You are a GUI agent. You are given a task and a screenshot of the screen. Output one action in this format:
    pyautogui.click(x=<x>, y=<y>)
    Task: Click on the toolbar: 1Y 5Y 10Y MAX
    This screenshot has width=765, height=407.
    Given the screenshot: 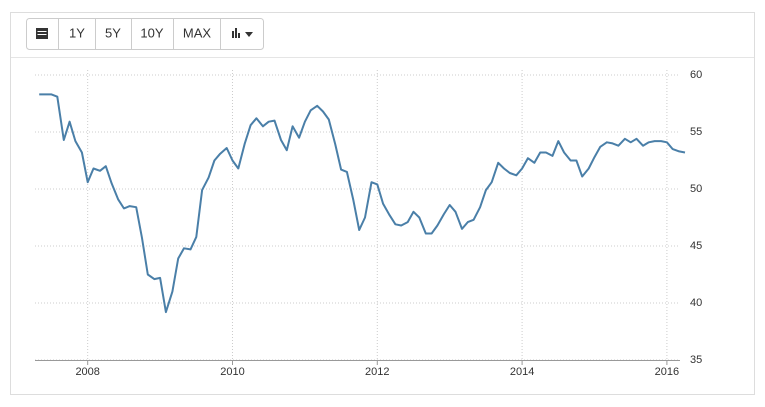 What is the action you would take?
    pyautogui.click(x=145, y=34)
    